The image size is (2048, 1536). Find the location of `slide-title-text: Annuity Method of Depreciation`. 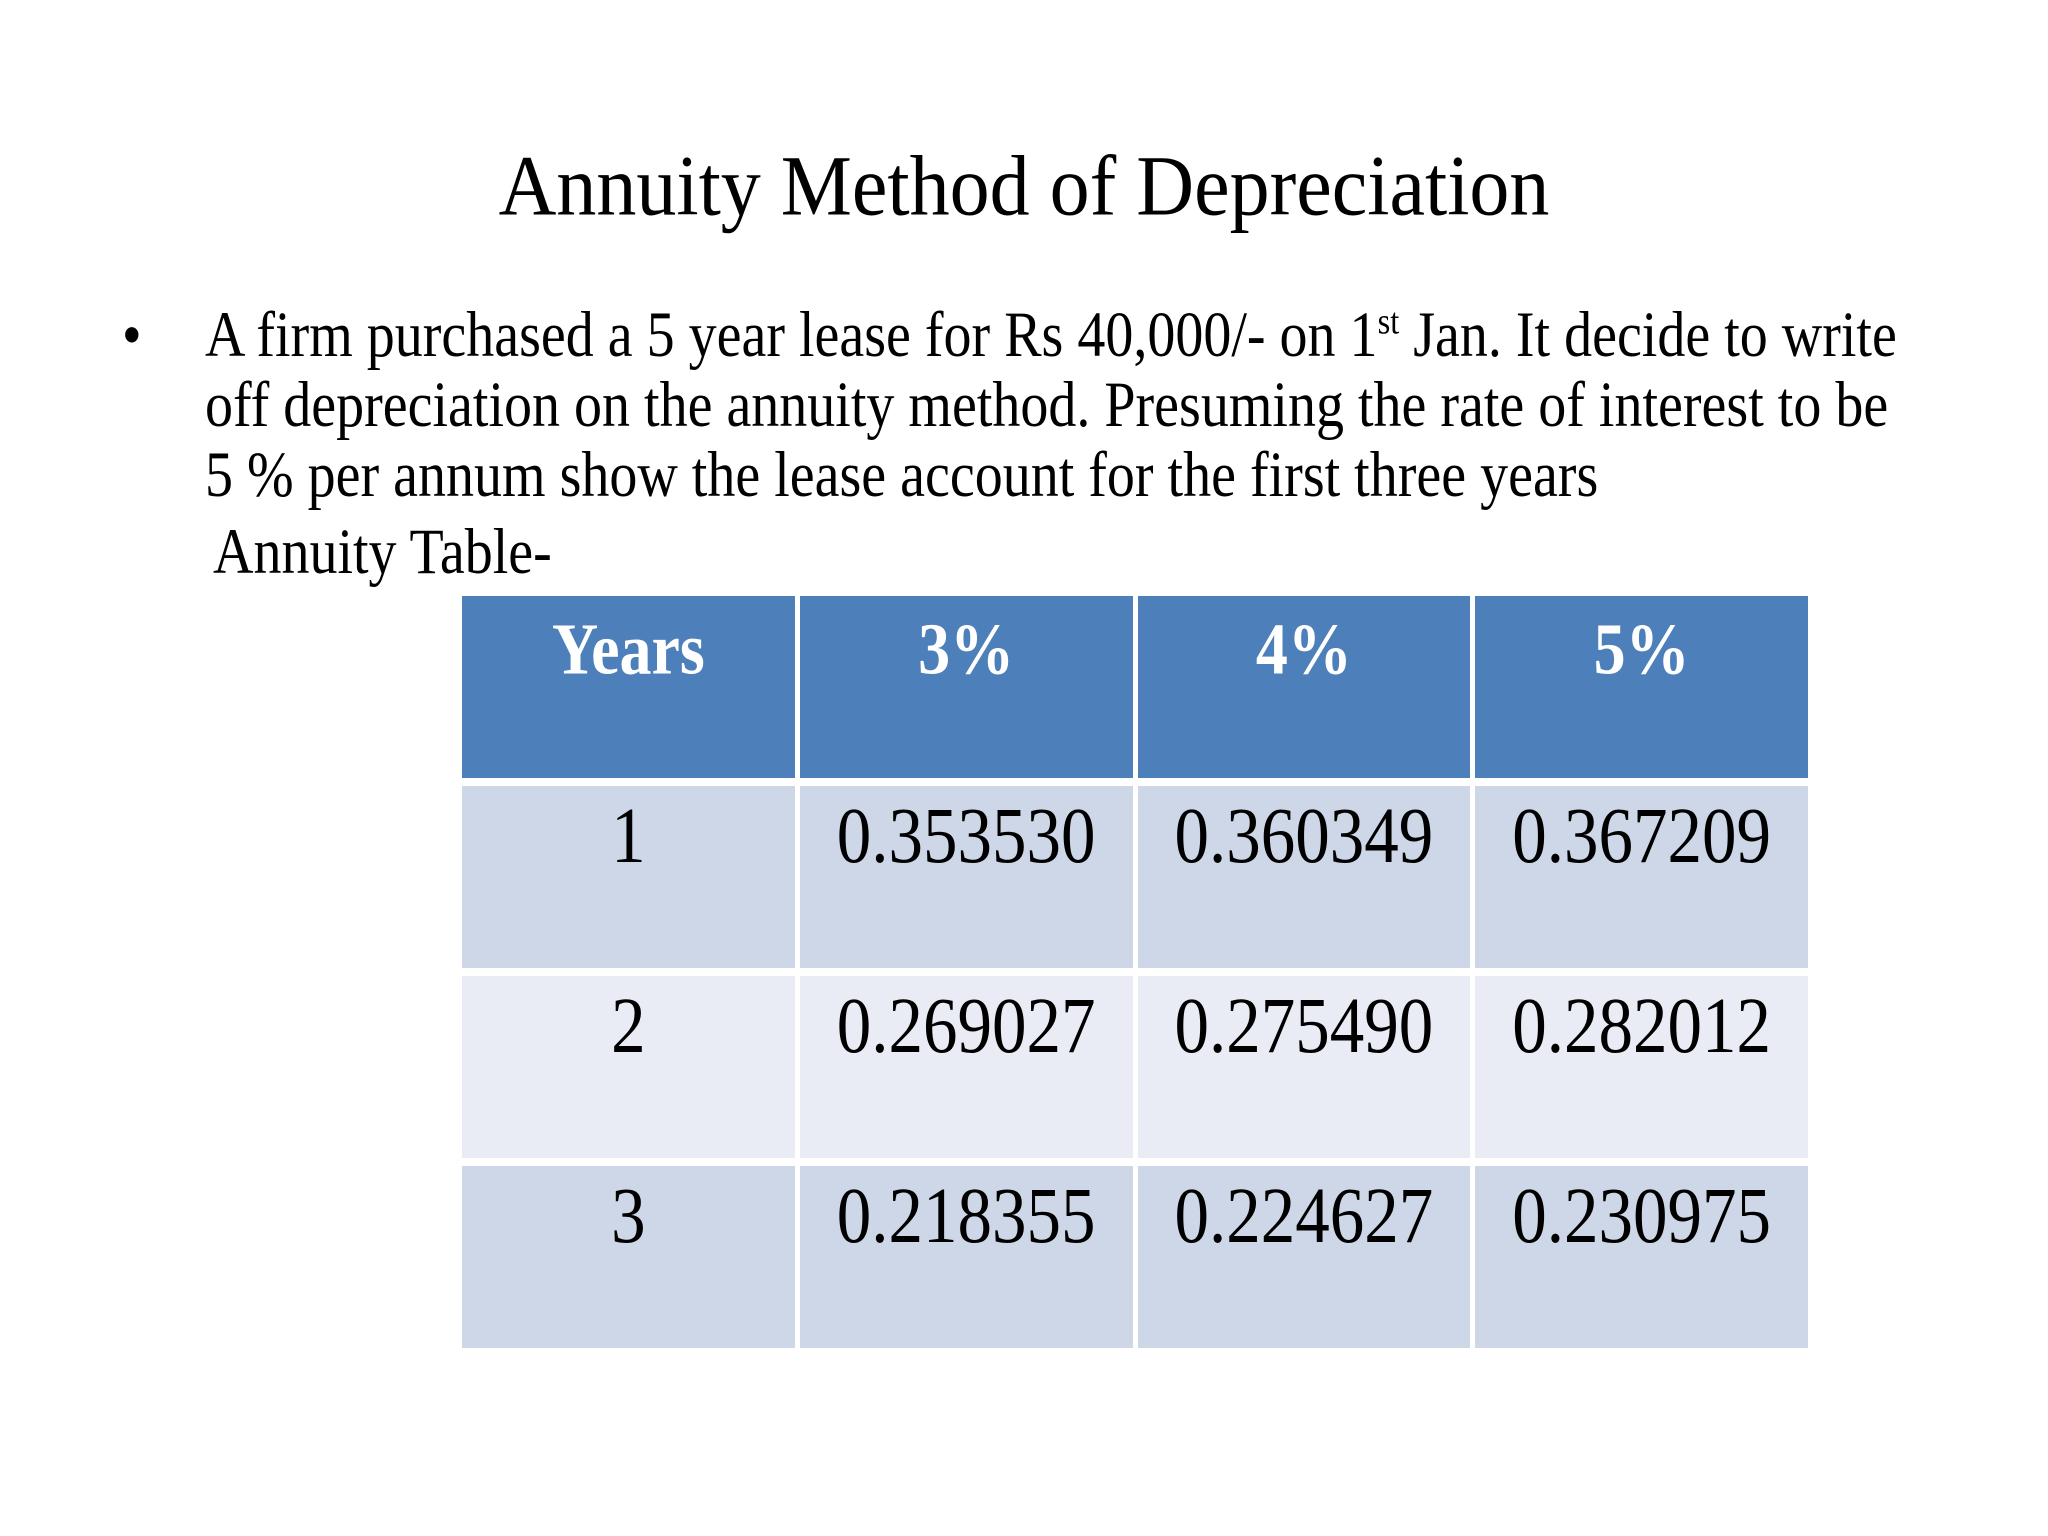

slide-title-text: Annuity Method of Depreciation is located at coordinates (1024, 186).